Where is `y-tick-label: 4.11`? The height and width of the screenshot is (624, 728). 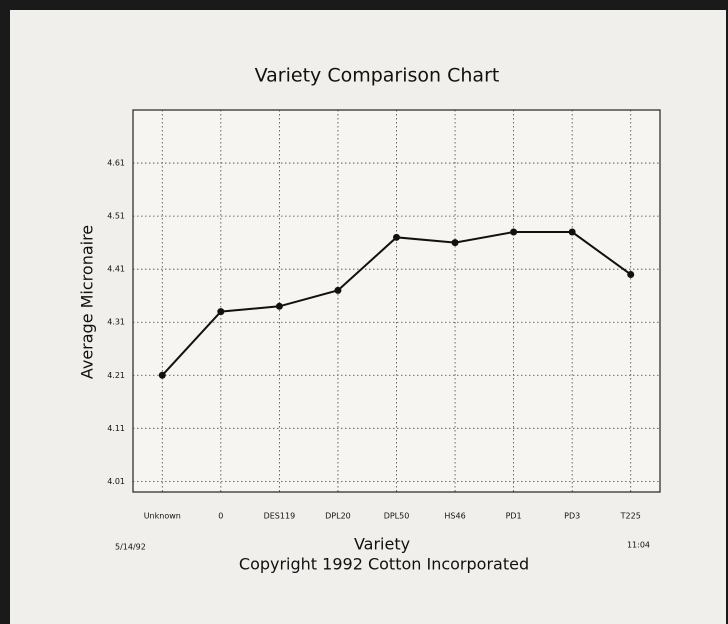
y-tick-label: 4.11 is located at coordinates (116, 428).